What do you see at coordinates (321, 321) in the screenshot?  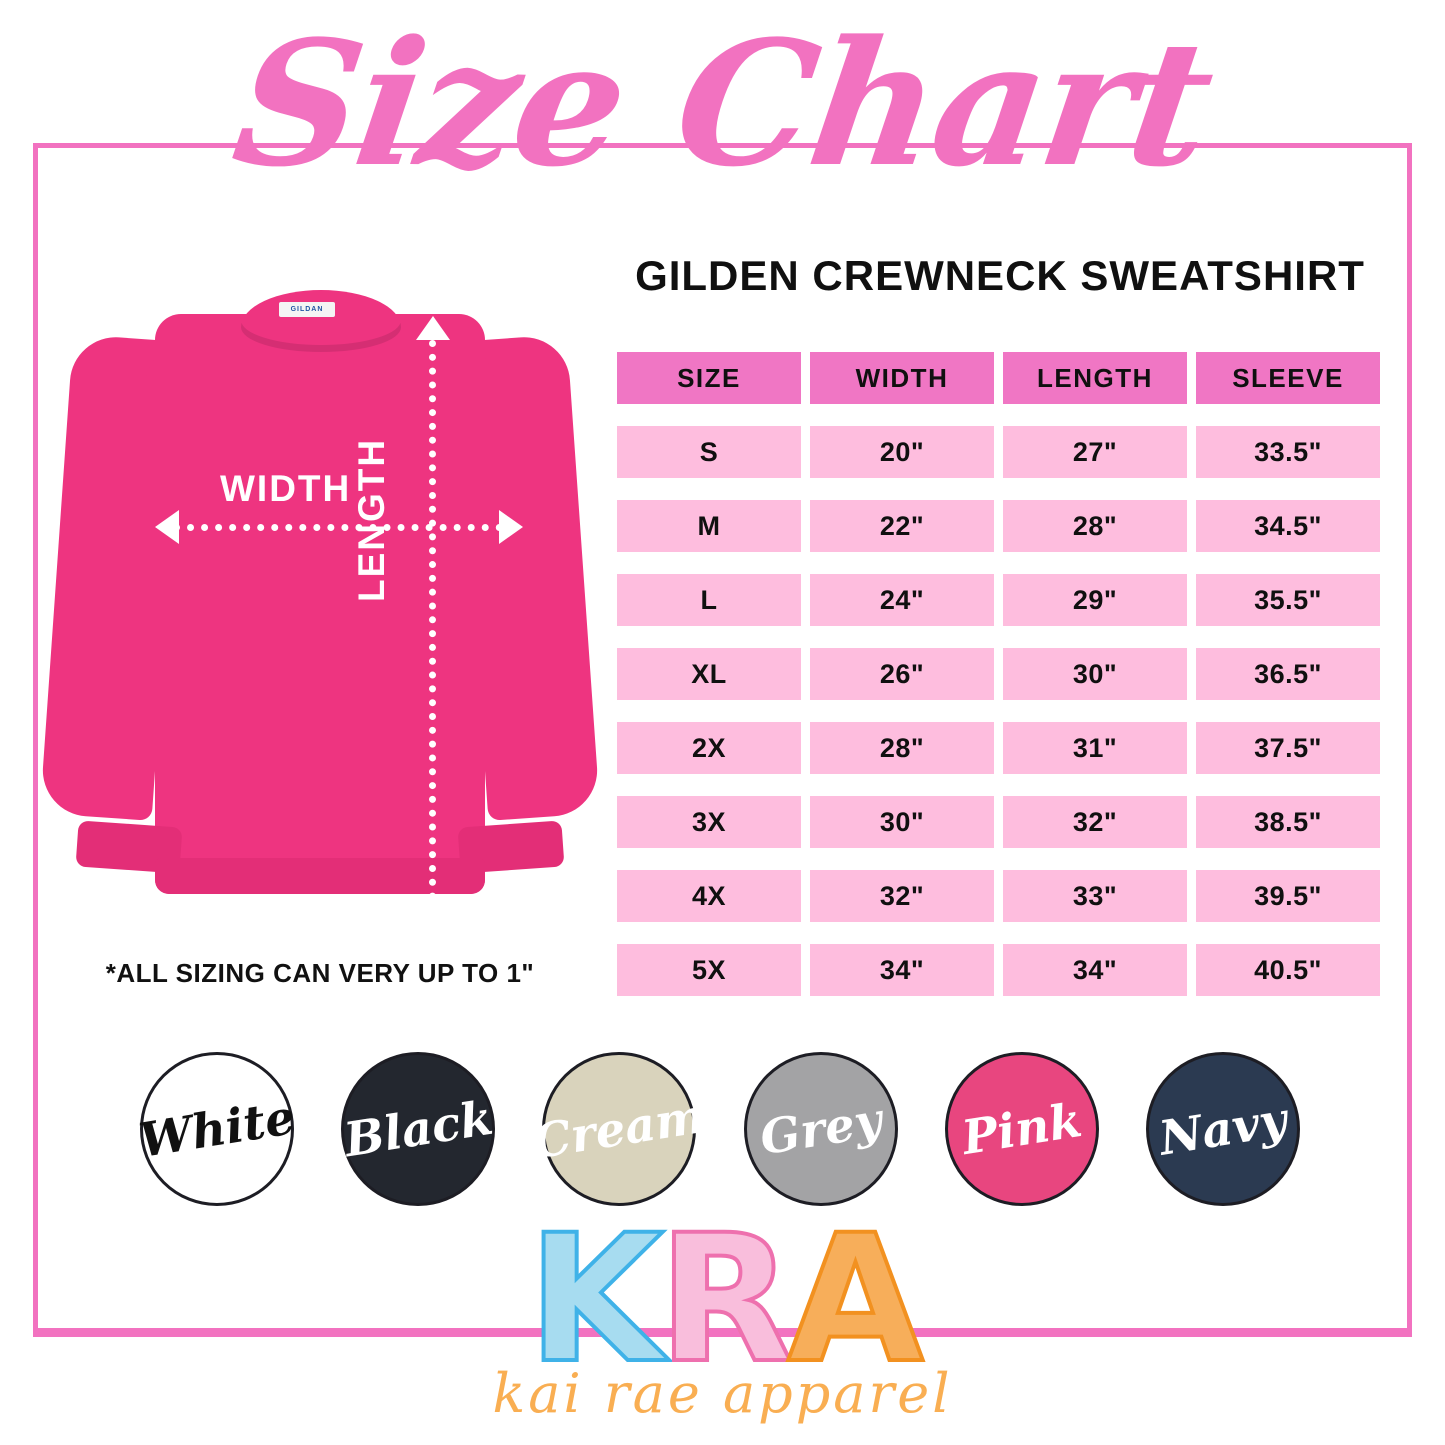 I see `collar` at bounding box center [321, 321].